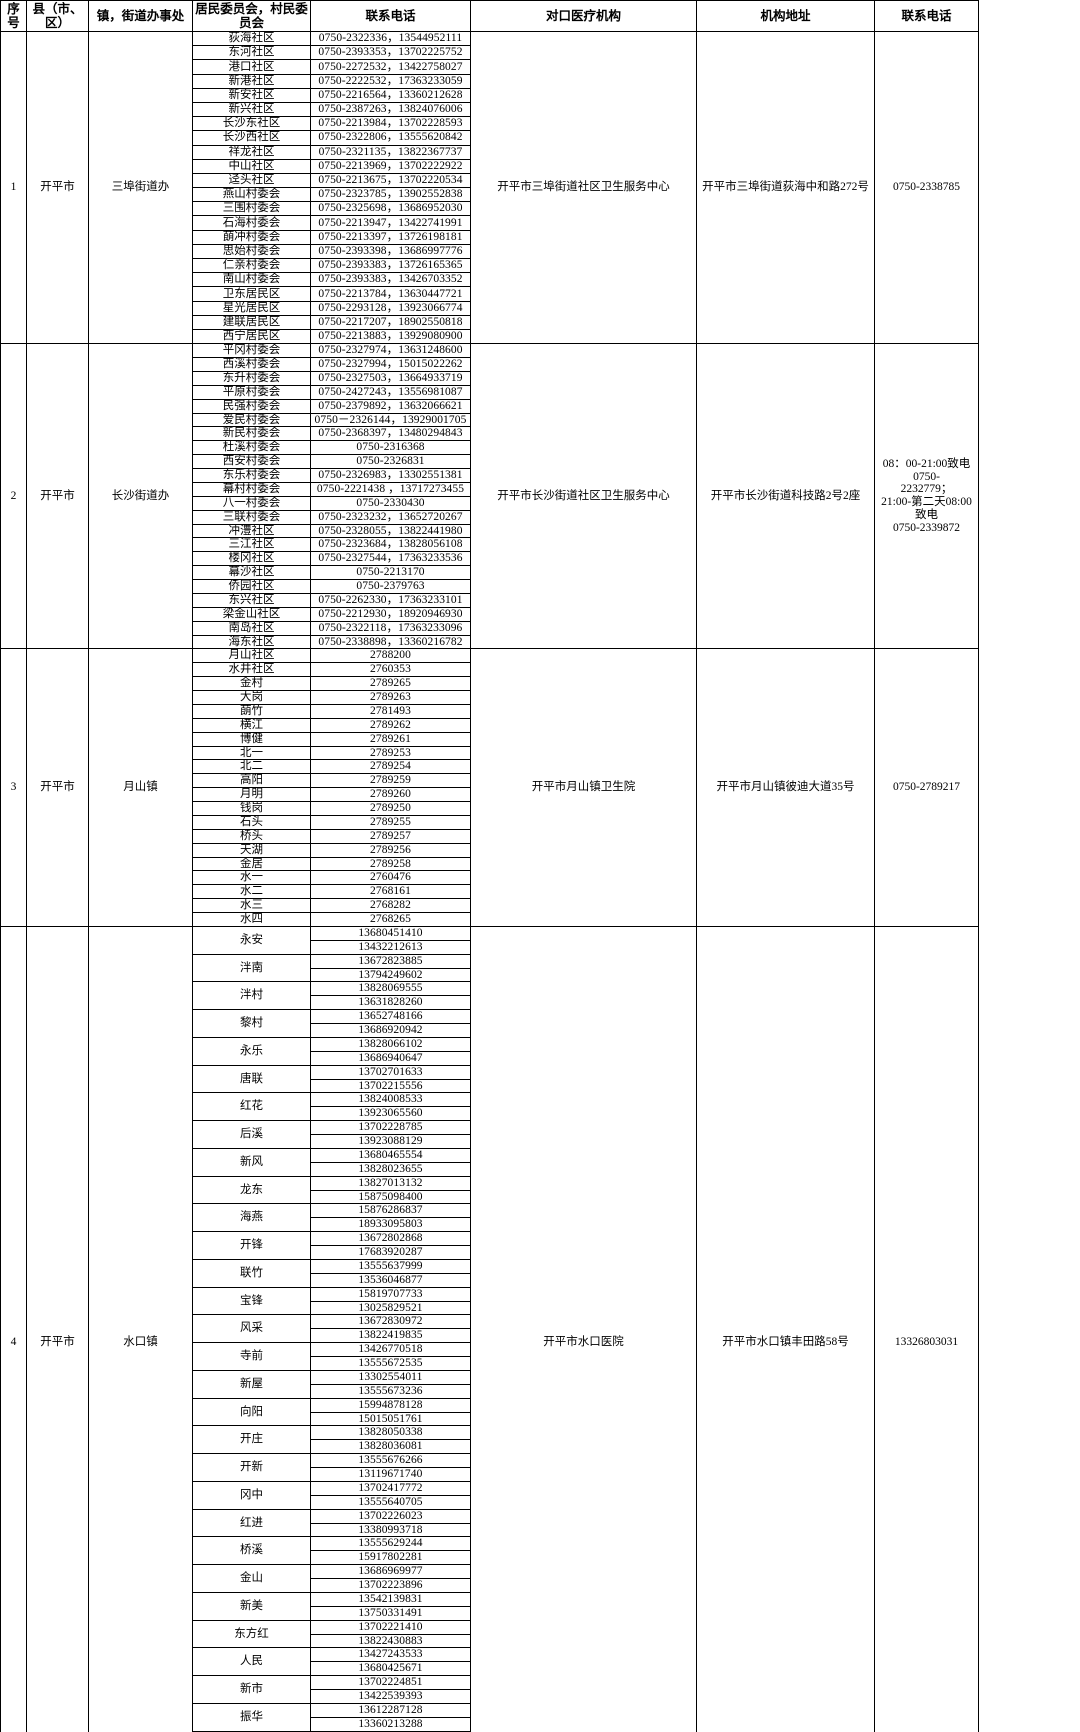 This screenshot has height=1732, width=1080. What do you see at coordinates (390, 1044) in the screenshot?
I see `row-village-phone: 13828066102` at bounding box center [390, 1044].